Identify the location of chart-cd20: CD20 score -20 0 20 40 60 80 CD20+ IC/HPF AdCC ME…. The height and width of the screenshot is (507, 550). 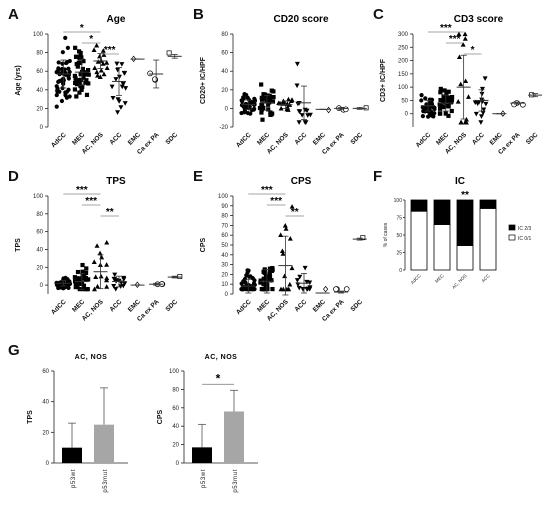
(284, 85).